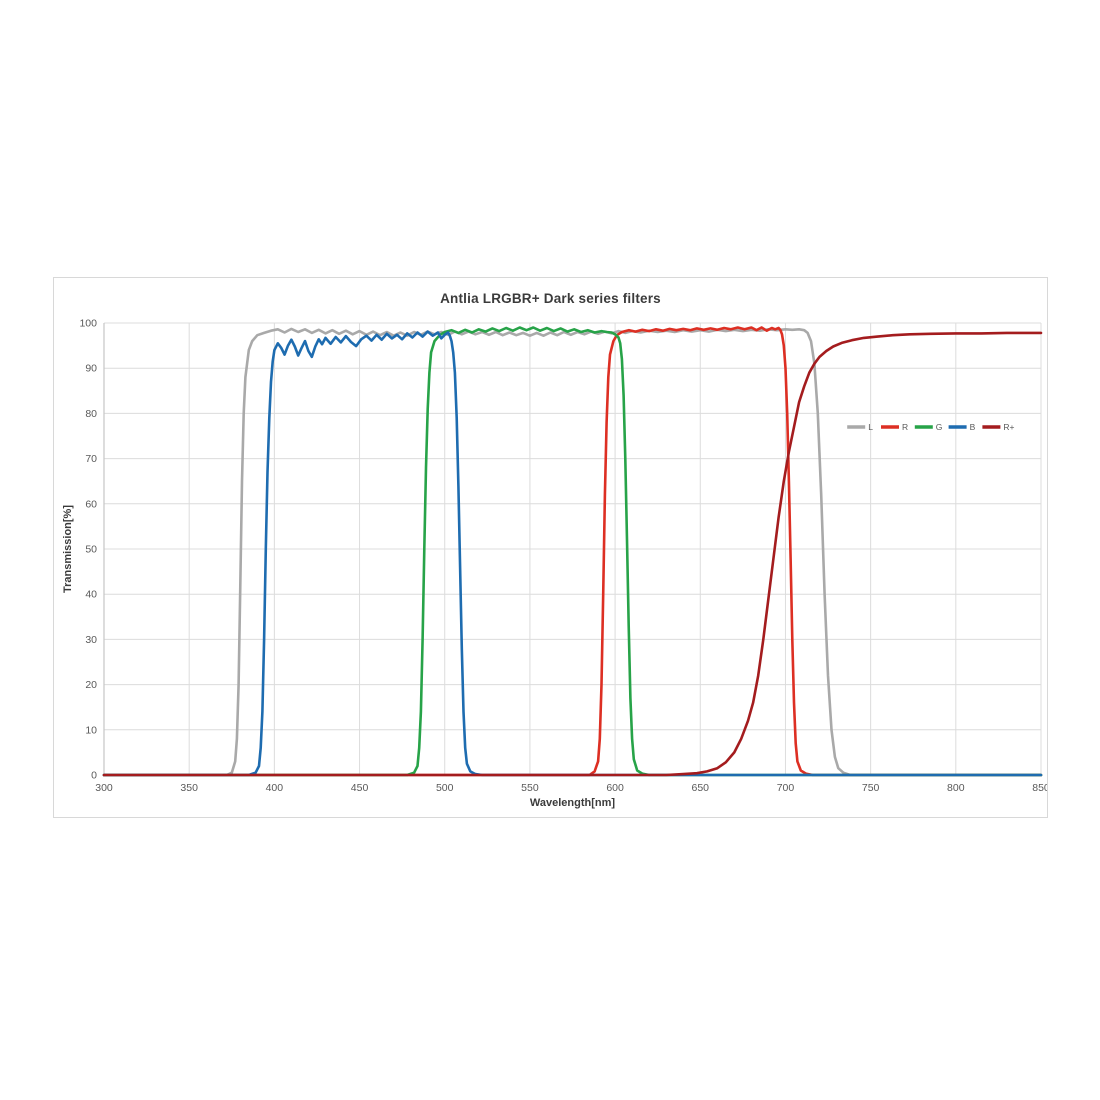  I want to click on chart-title: Antlia LRGBR+ Dark series filters, so click(550, 298).